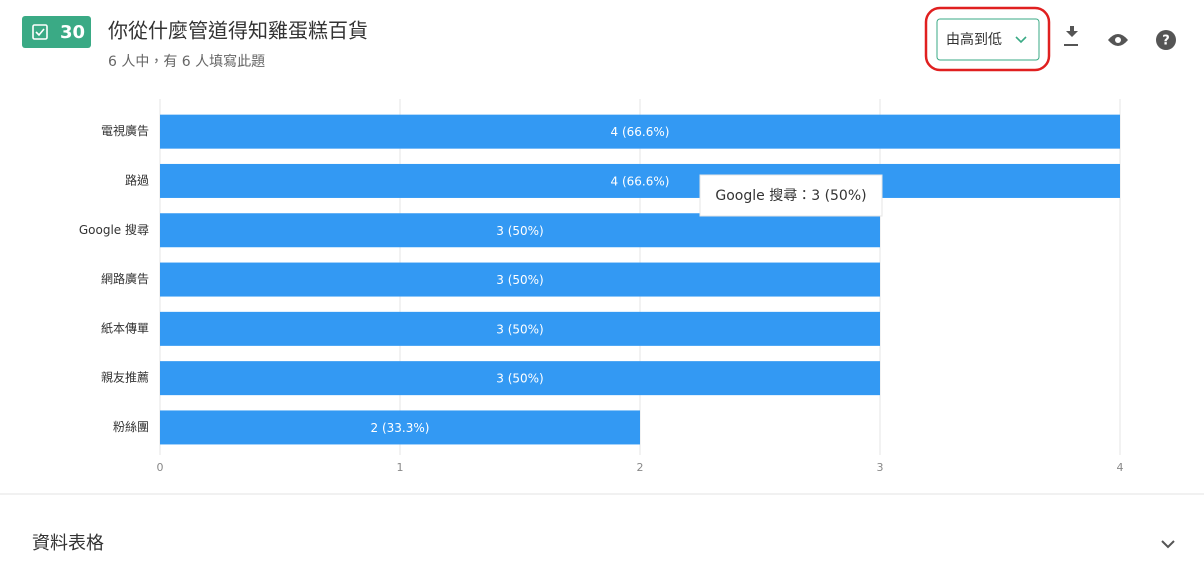 The width and height of the screenshot is (1204, 588). What do you see at coordinates (160, 467) in the screenshot?
I see `x-tick-label: 0` at bounding box center [160, 467].